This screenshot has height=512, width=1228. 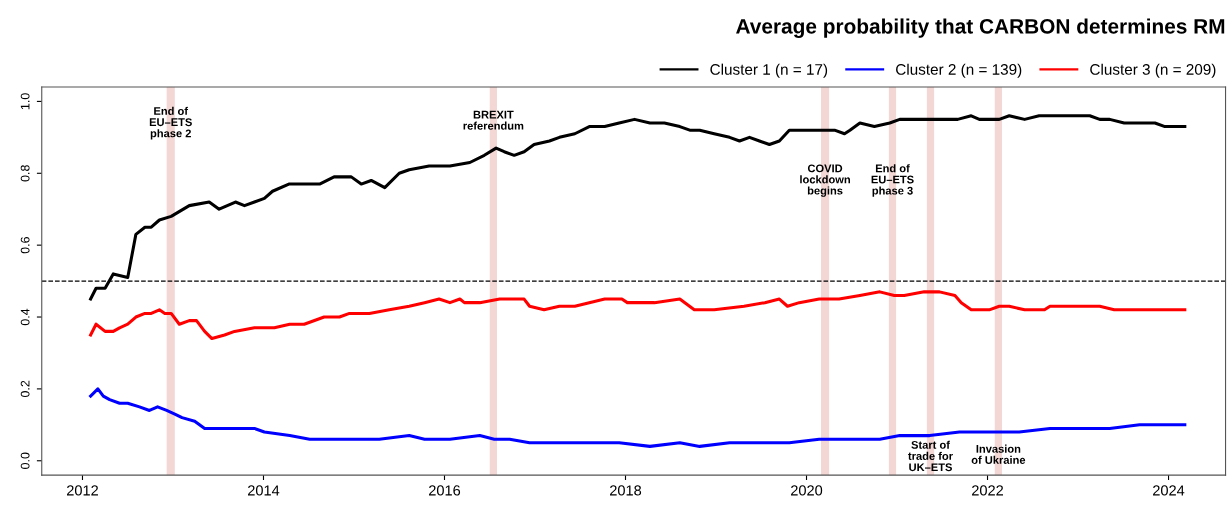 What do you see at coordinates (769, 70) in the screenshot?
I see `legend-label: Cluster 1 (n = 17)` at bounding box center [769, 70].